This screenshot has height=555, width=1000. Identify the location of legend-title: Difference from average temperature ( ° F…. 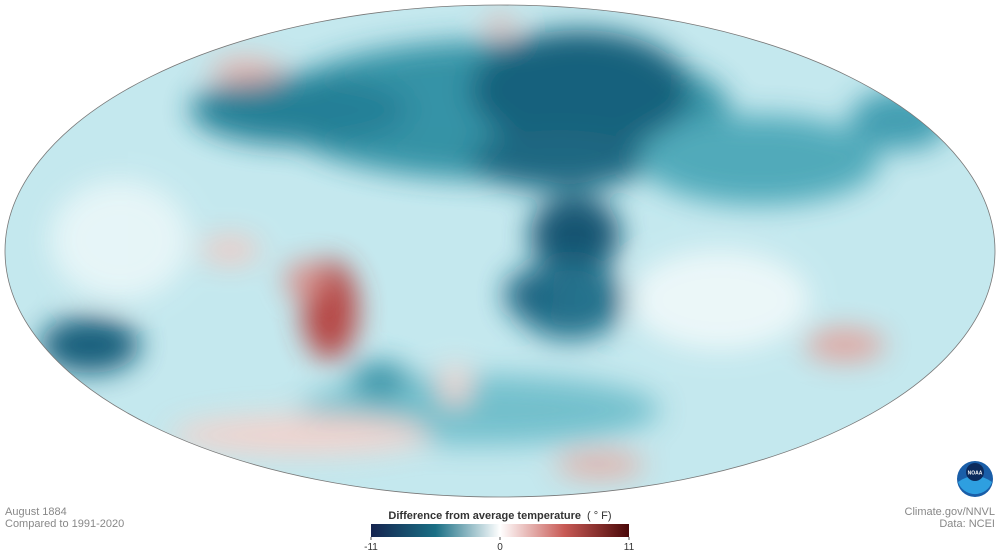
(499, 516).